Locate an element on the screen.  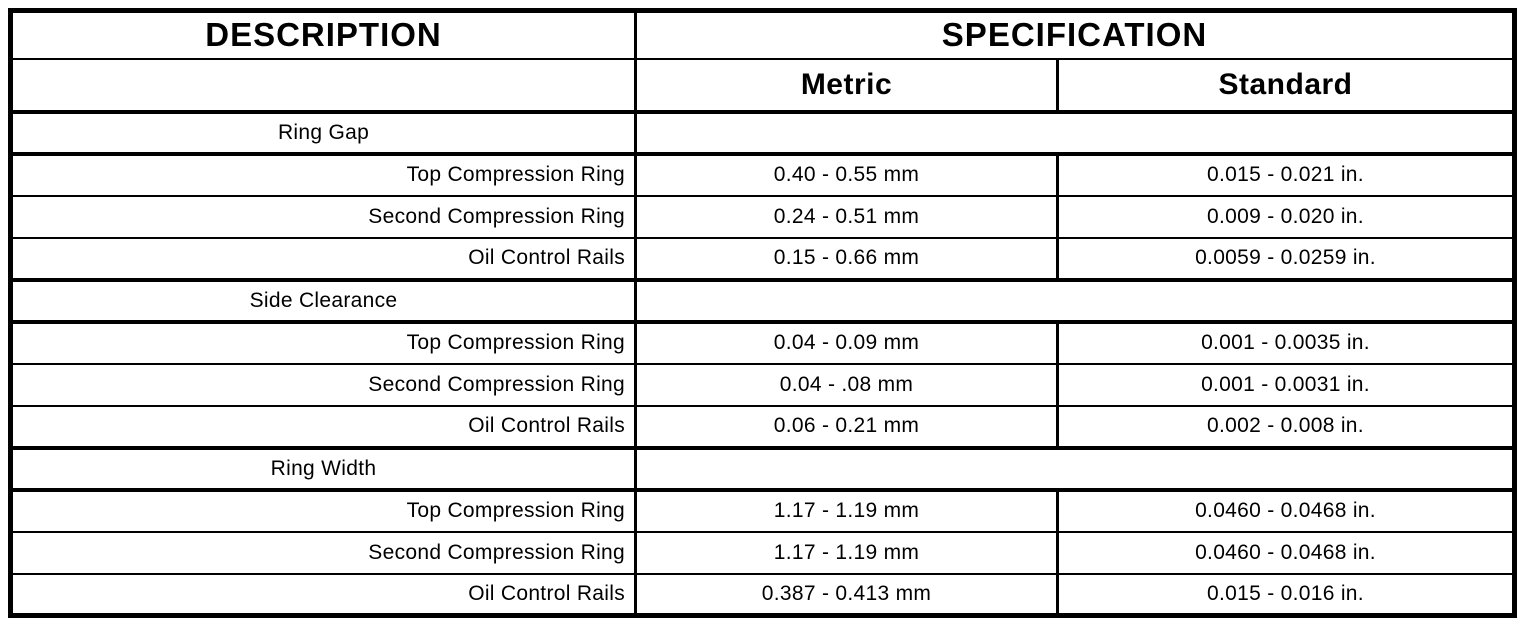
description-header: DESCRIPTION is located at coordinates (323, 34).